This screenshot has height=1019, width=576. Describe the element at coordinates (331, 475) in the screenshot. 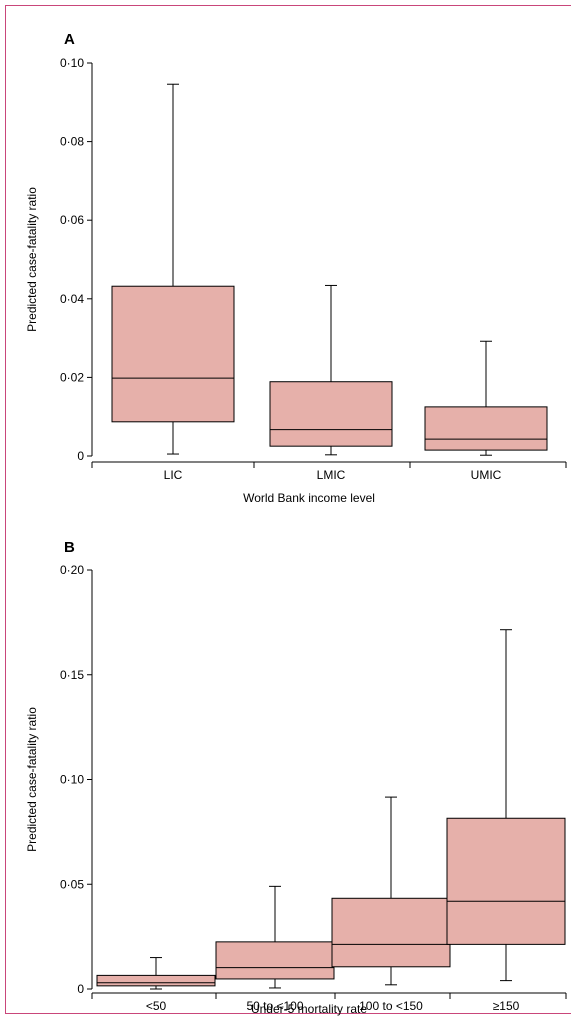

I see `x-category-label: LMIC` at that location.